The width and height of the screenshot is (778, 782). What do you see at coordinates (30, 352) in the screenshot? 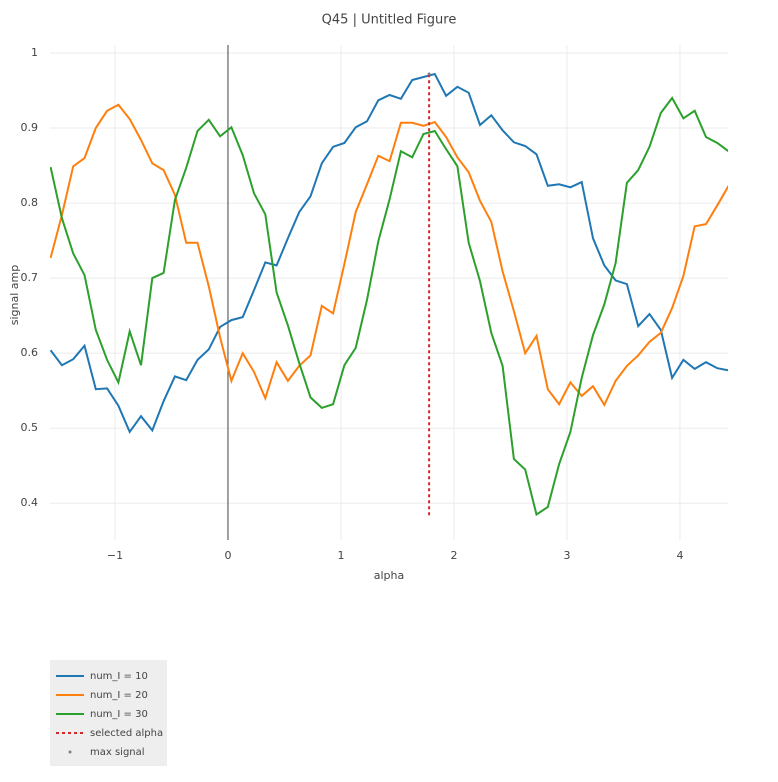
I see `y-tick-label: 0.6` at bounding box center [30, 352].